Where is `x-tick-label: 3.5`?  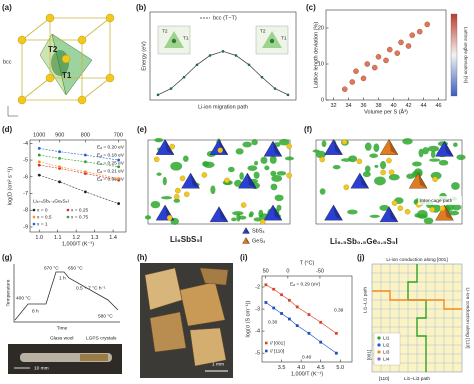 x-tick-label: 3.5 is located at coordinates (282, 368).